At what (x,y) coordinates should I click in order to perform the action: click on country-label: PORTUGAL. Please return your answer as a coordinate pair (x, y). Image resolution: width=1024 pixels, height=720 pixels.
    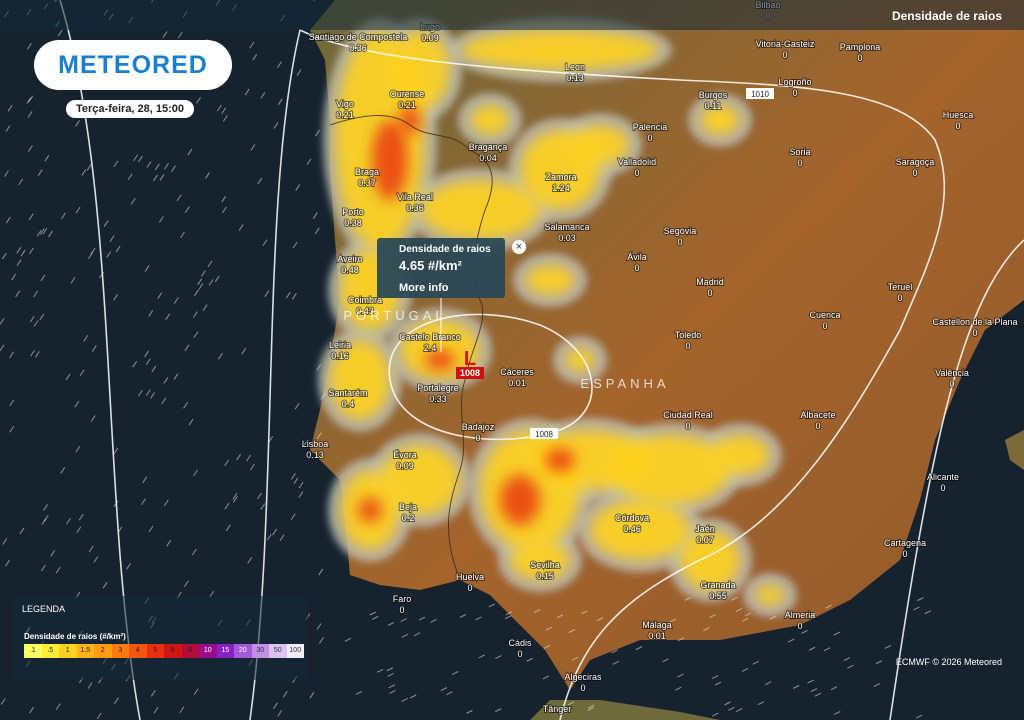
    Looking at the image, I should click on (394, 315).